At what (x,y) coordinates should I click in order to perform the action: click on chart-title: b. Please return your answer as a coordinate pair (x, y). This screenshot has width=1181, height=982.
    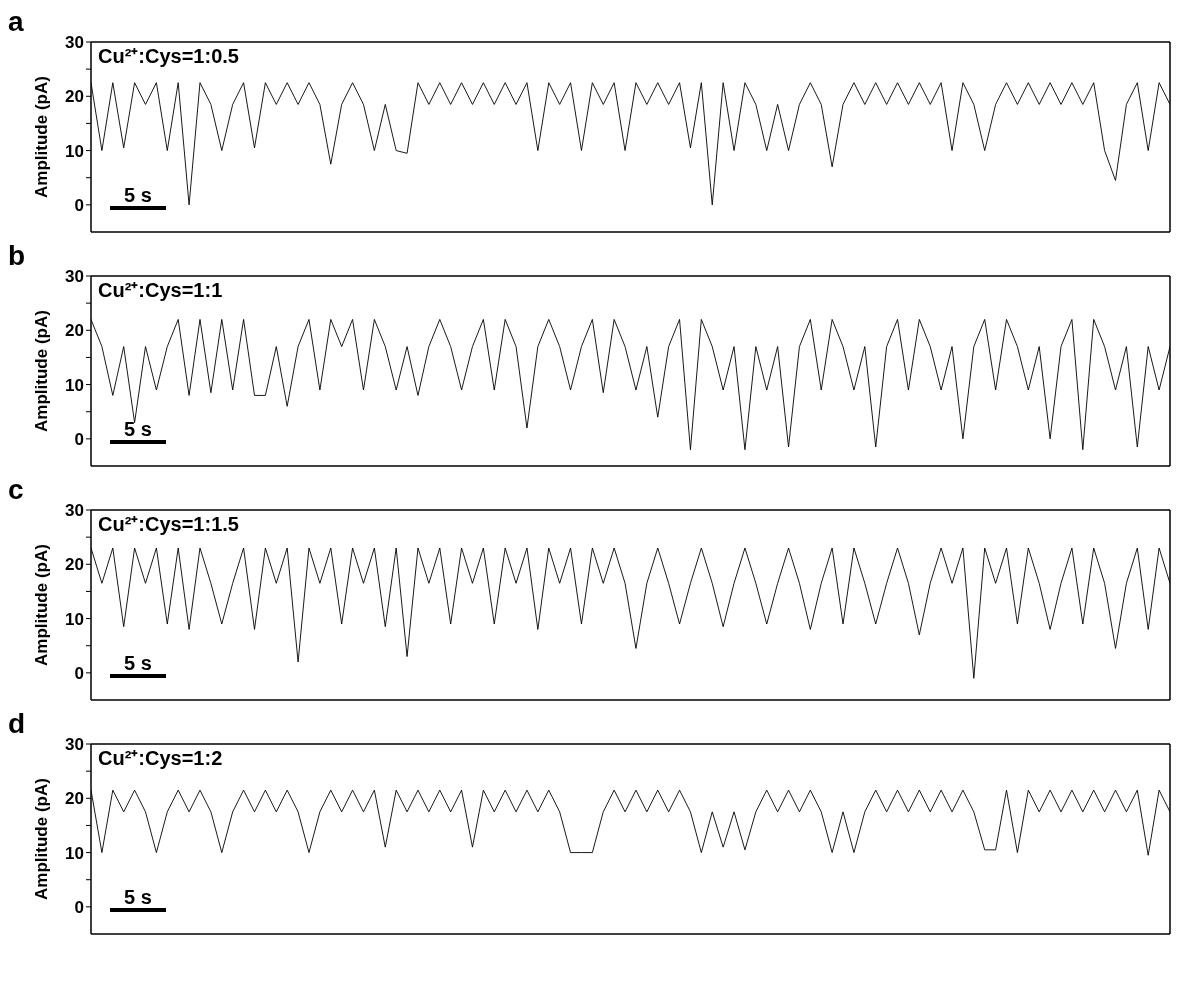
    Looking at the image, I should click on (17, 255).